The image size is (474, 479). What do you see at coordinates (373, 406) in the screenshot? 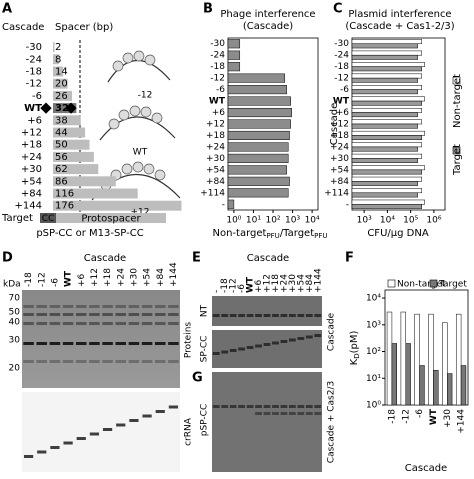
I see `y-tick-label: 10⁰` at bounding box center [373, 406].